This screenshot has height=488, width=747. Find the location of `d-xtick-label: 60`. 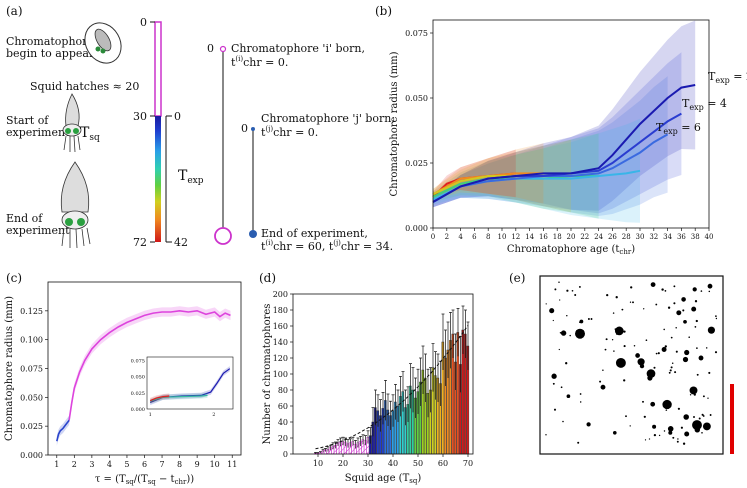

d-xtick-label: 60 is located at coordinates (443, 463).